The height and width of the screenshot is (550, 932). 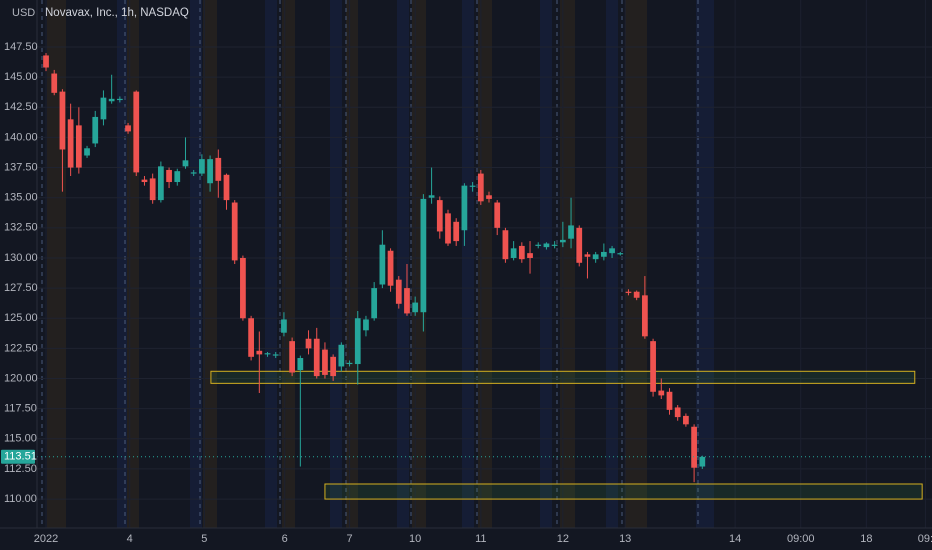 I want to click on y-tick-label: 147.50, so click(x=21, y=47).